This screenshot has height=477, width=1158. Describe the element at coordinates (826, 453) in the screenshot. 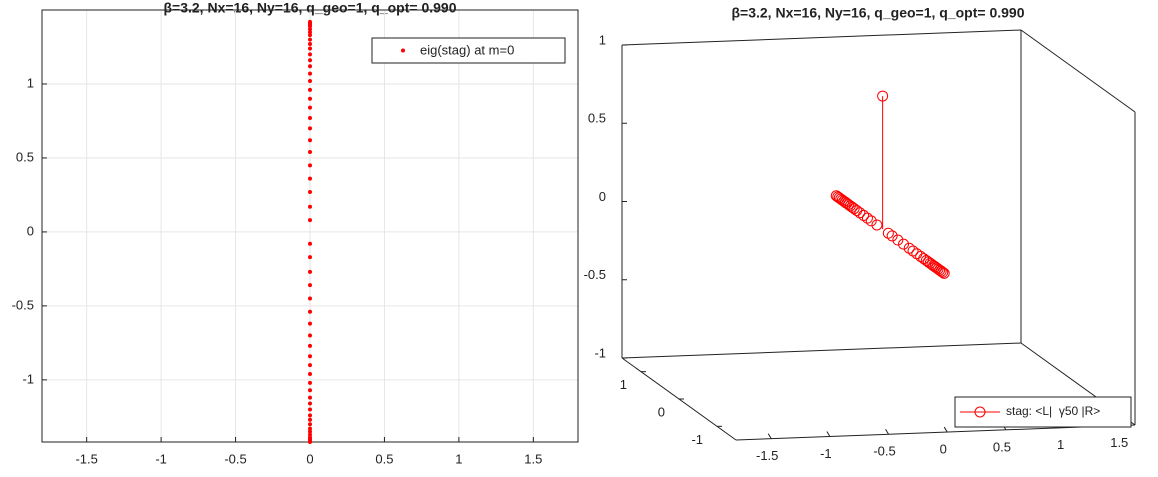

I see `x-tick-label: -1` at that location.